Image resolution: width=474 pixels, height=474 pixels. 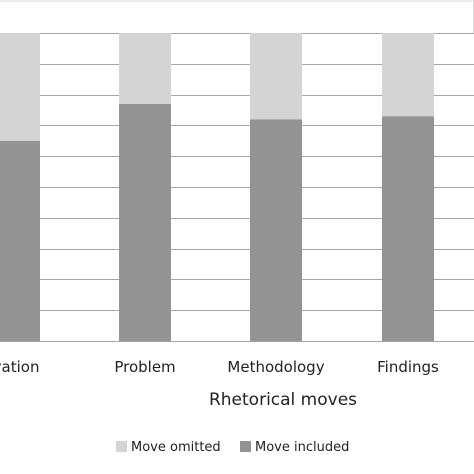 What do you see at coordinates (237, 16) in the screenshot?
I see `plot-frame` at bounding box center [237, 16].